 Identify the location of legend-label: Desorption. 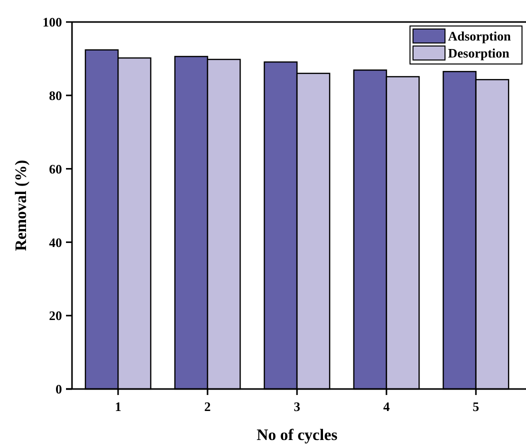
(479, 53).